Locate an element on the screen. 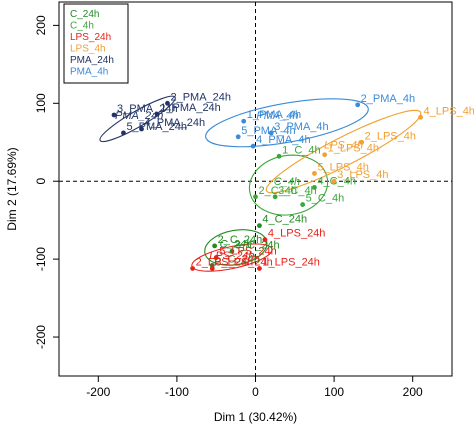 The image size is (474, 428). centroid-label: LPS_24h is located at coordinates (231, 256).